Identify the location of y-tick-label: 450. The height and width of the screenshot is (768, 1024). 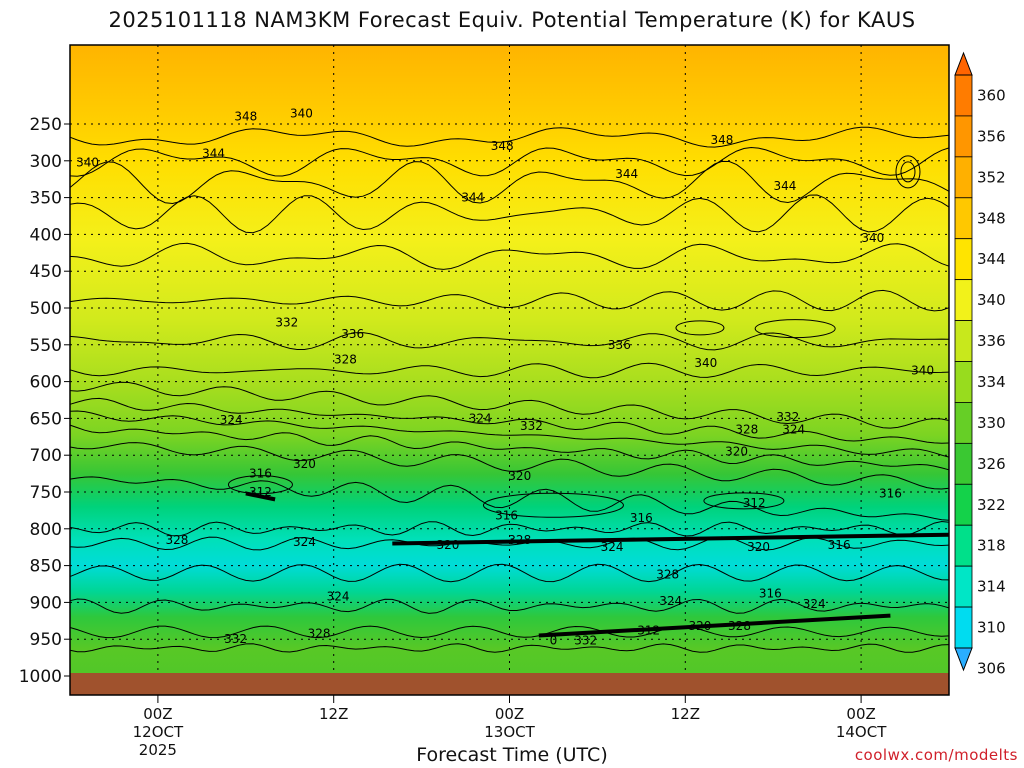
(46, 272).